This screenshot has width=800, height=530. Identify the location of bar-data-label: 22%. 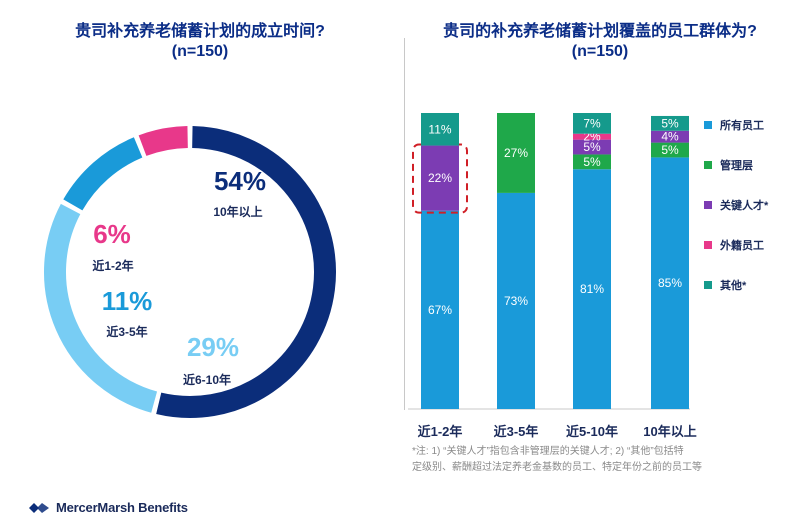
(440, 178).